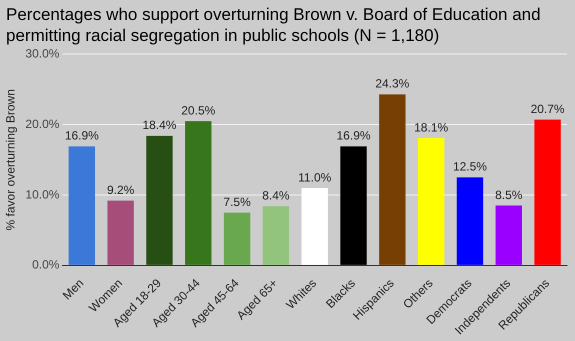 This screenshot has height=341, width=575. What do you see at coordinates (470, 167) in the screenshot?
I see `data-label: 12.5%` at bounding box center [470, 167].